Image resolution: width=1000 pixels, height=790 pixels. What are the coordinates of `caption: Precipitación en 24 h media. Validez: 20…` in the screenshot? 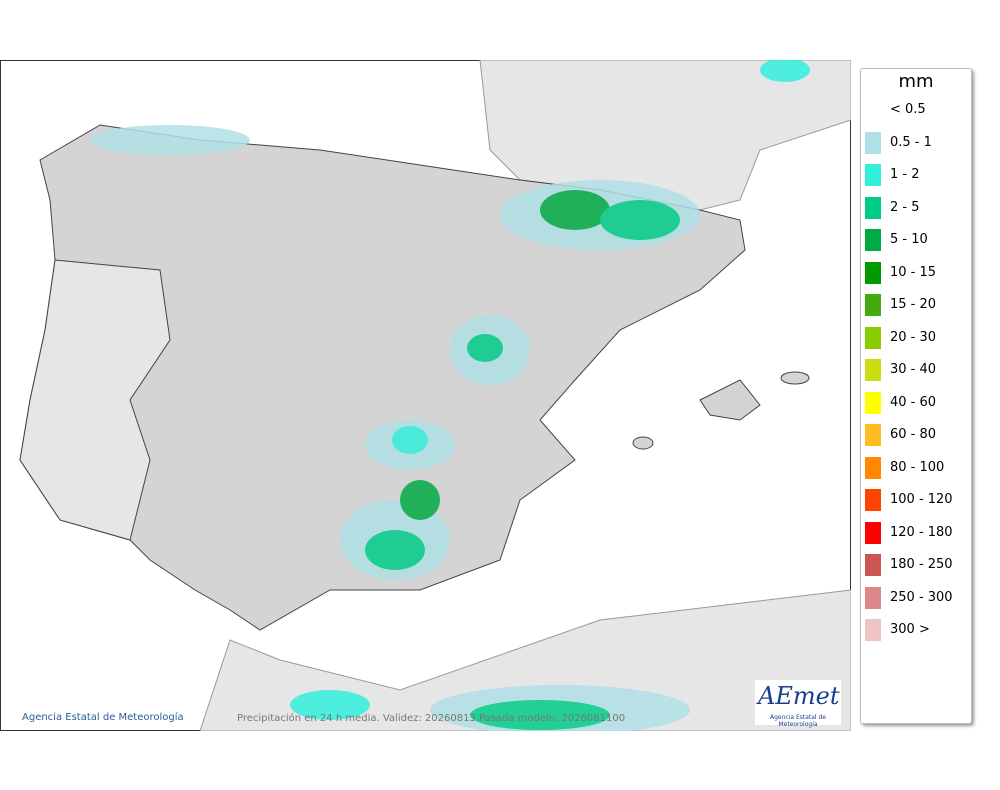 It's located at (431, 718).